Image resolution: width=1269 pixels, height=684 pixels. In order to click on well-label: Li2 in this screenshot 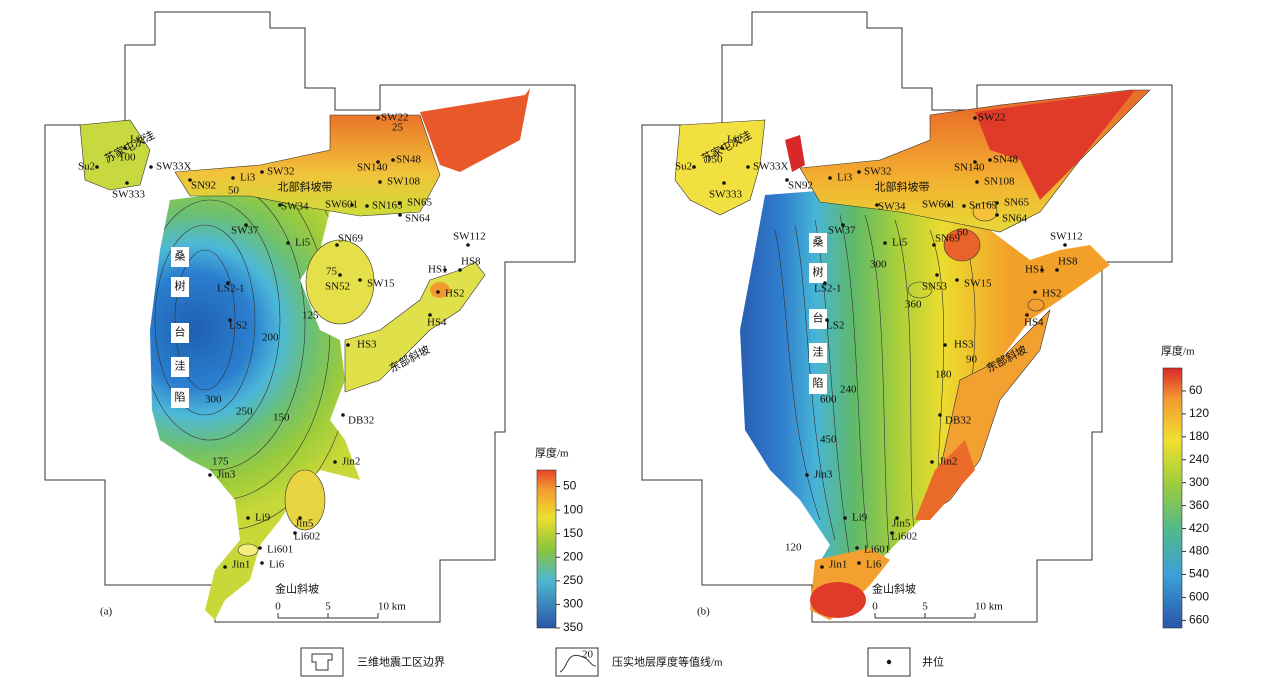, I will do `click(734, 140)`.